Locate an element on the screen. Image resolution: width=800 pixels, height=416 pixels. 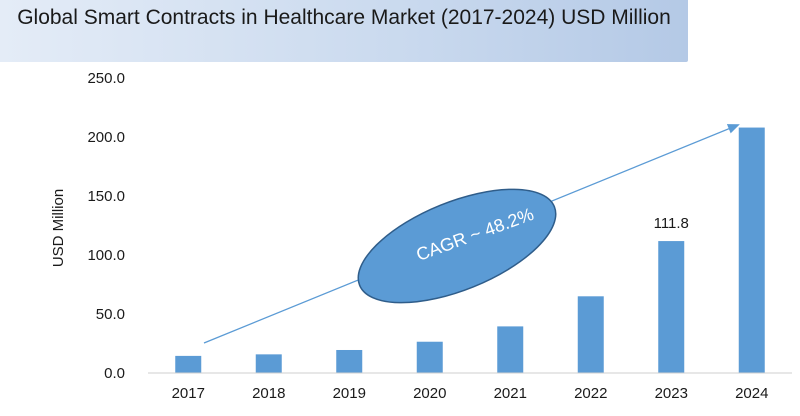
cagr-ellipse is located at coordinates (457, 246).